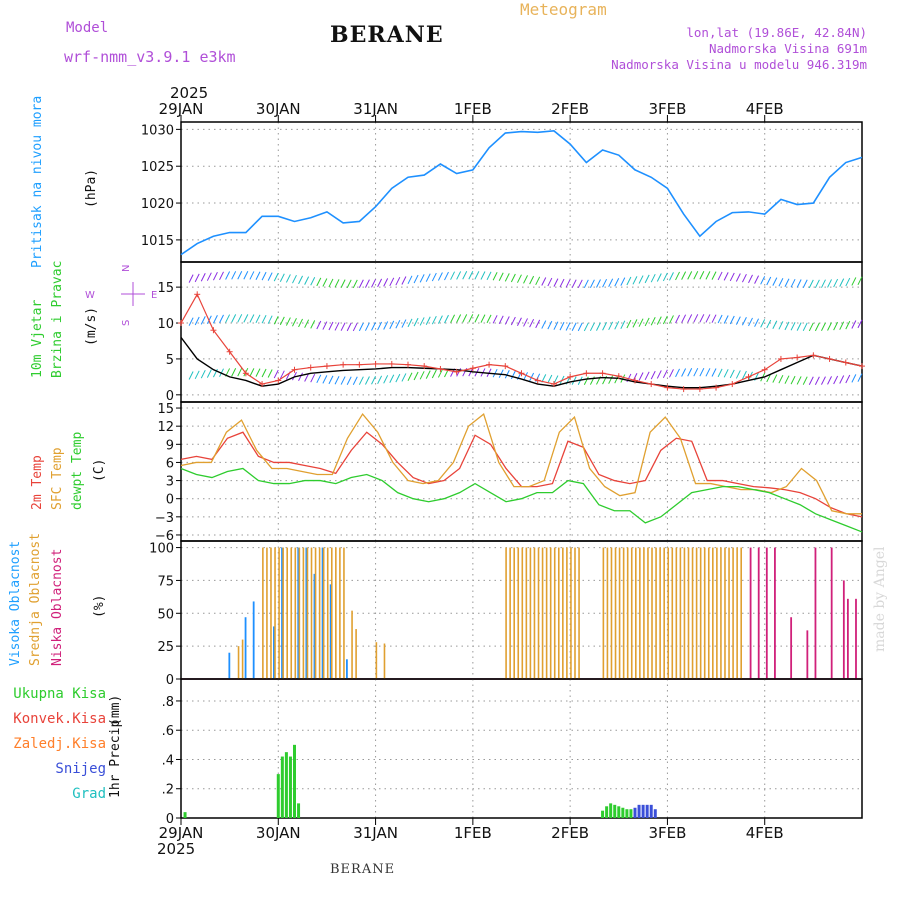 The image size is (900, 900). Describe the element at coordinates (314, 626) in the screenshot. I see `high-cloud-bar` at that location.